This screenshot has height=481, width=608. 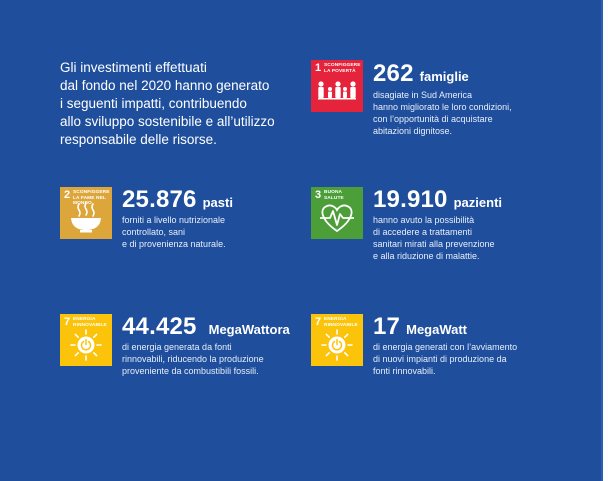 What do you see at coordinates (478, 202) in the screenshot?
I see `metric-unit: pazienti` at bounding box center [478, 202].